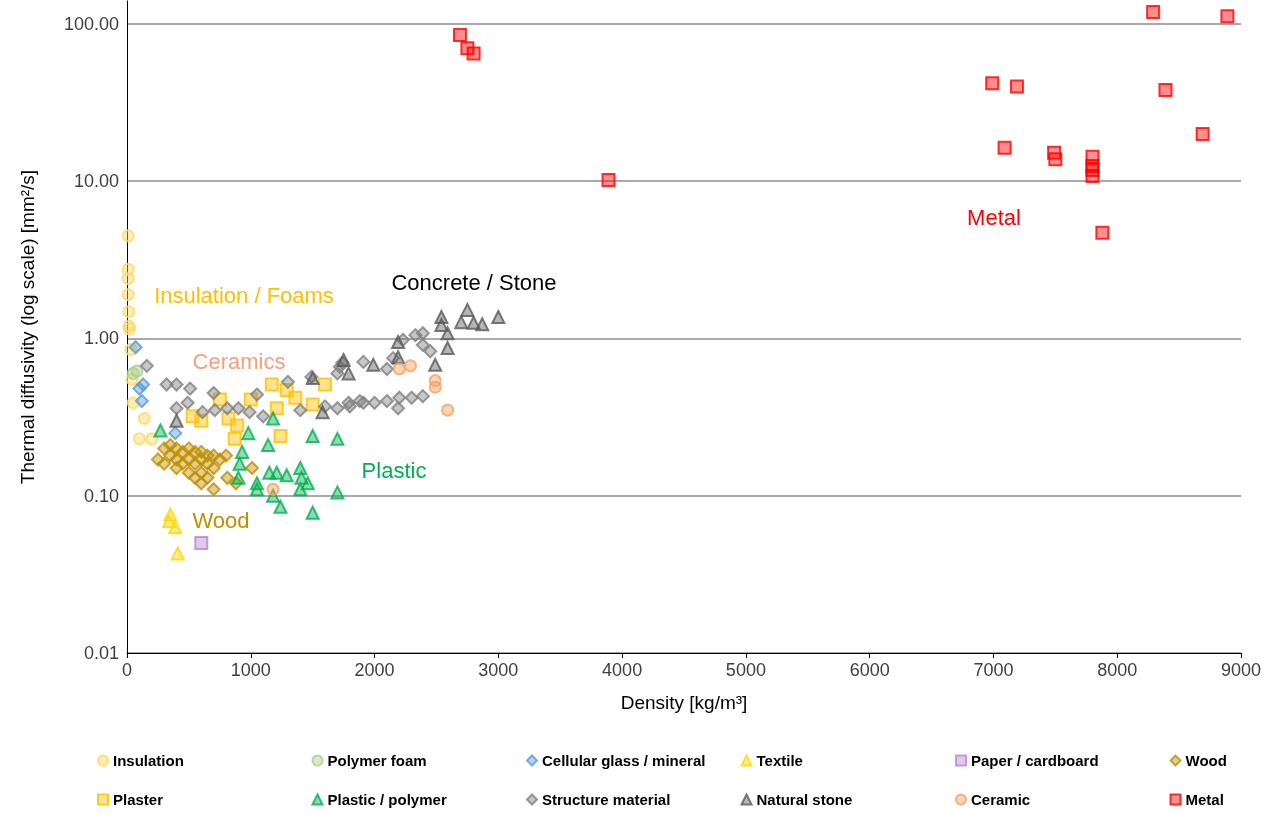 Image resolution: width=1280 pixels, height=815 pixels. What do you see at coordinates (684, 702) in the screenshot?
I see `x-axis-title: Density [kg/m³]` at bounding box center [684, 702].